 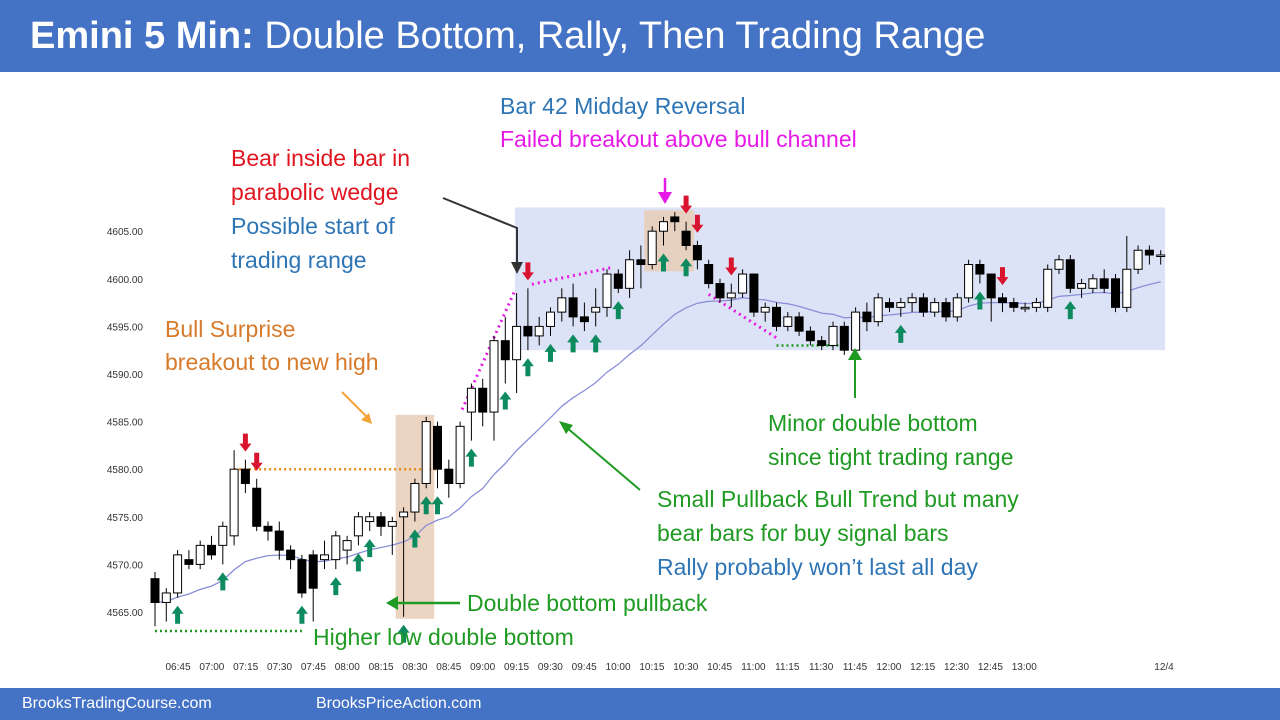 What do you see at coordinates (787, 667) in the screenshot?
I see `x-tick-label-18: 11:15` at bounding box center [787, 667].